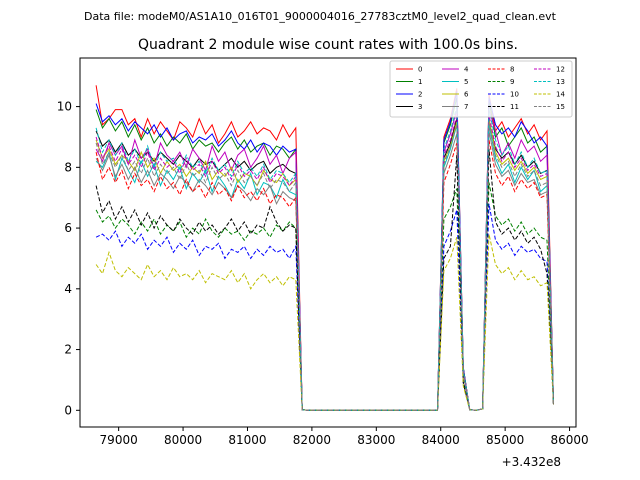 This screenshot has width=640, height=480. What do you see at coordinates (560, 82) in the screenshot?
I see `legend-label-13: 13` at bounding box center [560, 82].